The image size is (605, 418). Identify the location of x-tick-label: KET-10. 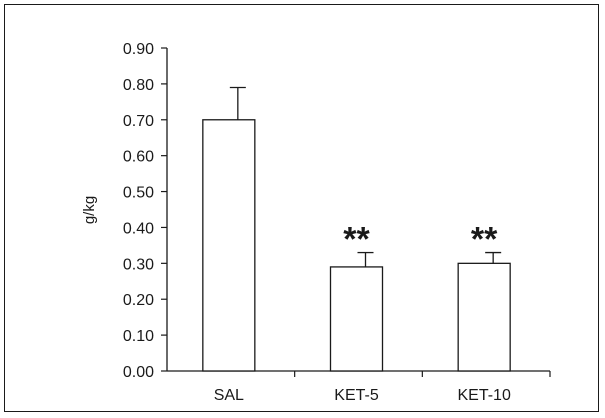
(483, 395).